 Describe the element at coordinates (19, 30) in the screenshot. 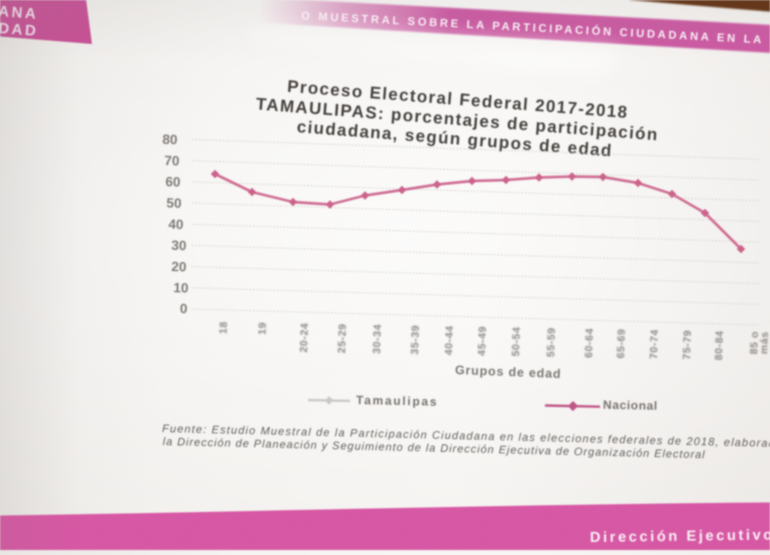

I see `svg-text: DAD` at that location.